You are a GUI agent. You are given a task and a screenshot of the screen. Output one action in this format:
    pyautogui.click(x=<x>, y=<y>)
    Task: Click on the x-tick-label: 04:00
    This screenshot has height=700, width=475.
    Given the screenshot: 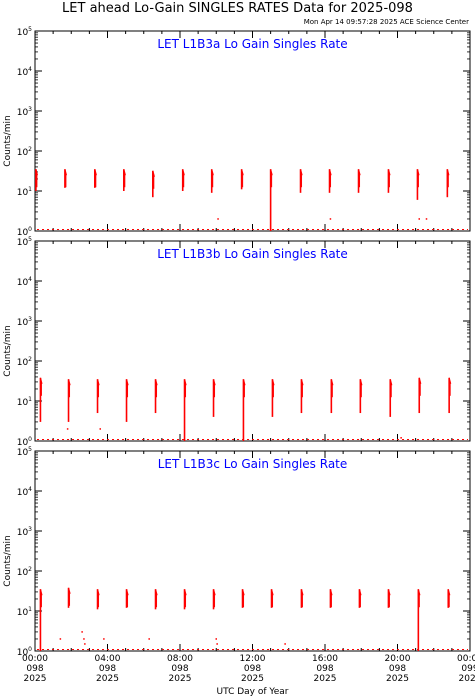 What is the action you would take?
    pyautogui.click(x=108, y=659)
    